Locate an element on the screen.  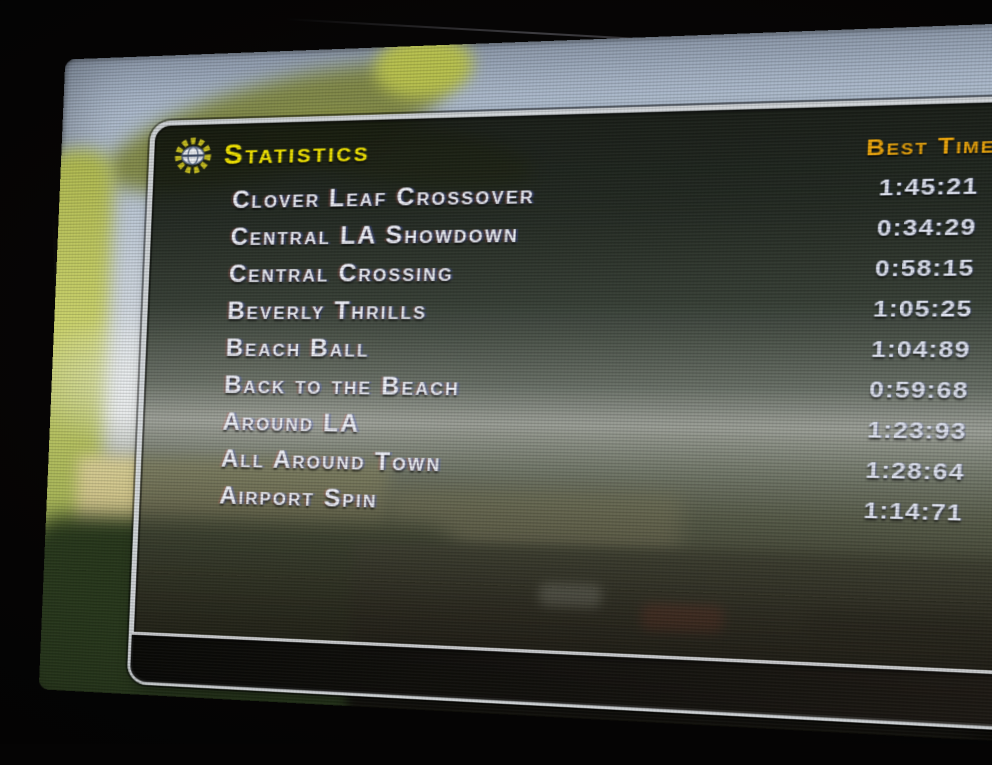
palm-trunk is located at coordinates (77, 350).